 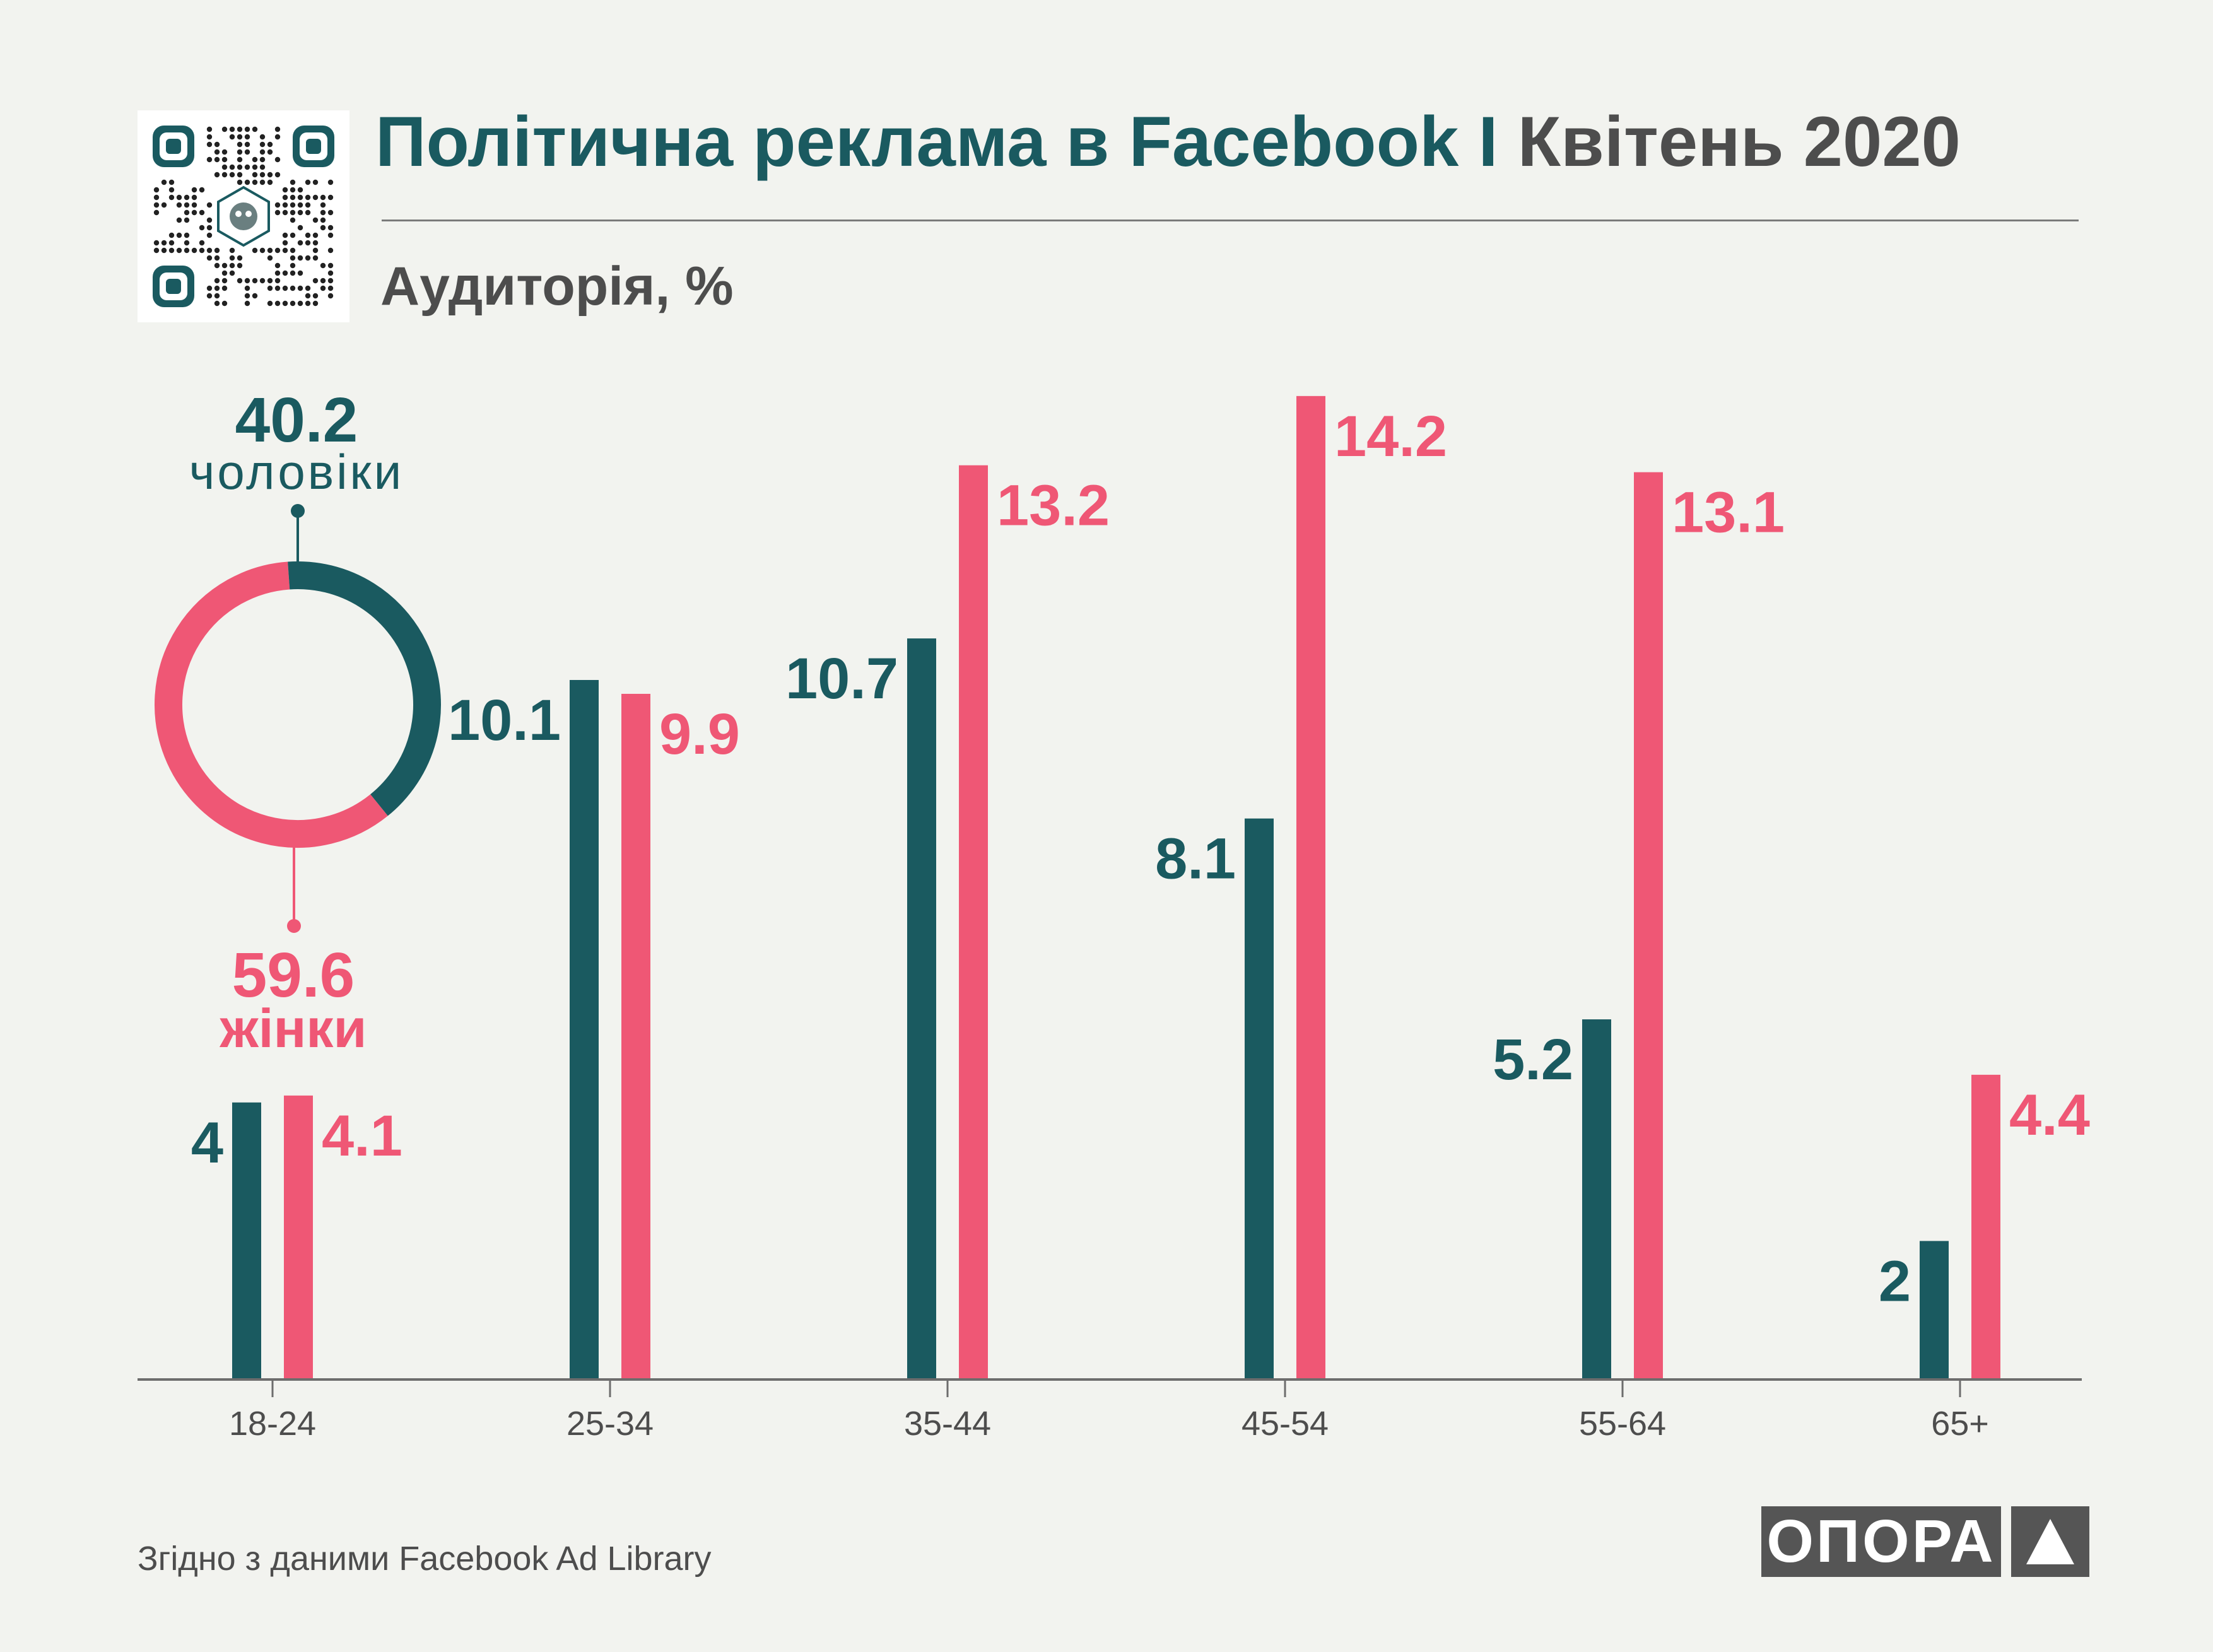 What do you see at coordinates (1985, 1227) in the screenshot?
I see `bar-women-65+` at bounding box center [1985, 1227].